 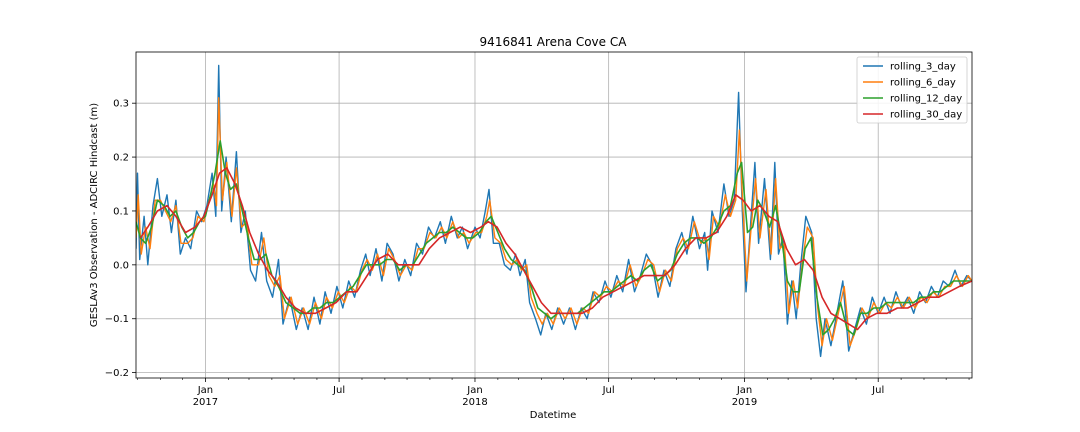 What do you see at coordinates (120, 239) in the screenshot?
I see `y-axis-ticks: −0.2 −0.1 0.0 0.1 0.2 0.3` at bounding box center [120, 239].